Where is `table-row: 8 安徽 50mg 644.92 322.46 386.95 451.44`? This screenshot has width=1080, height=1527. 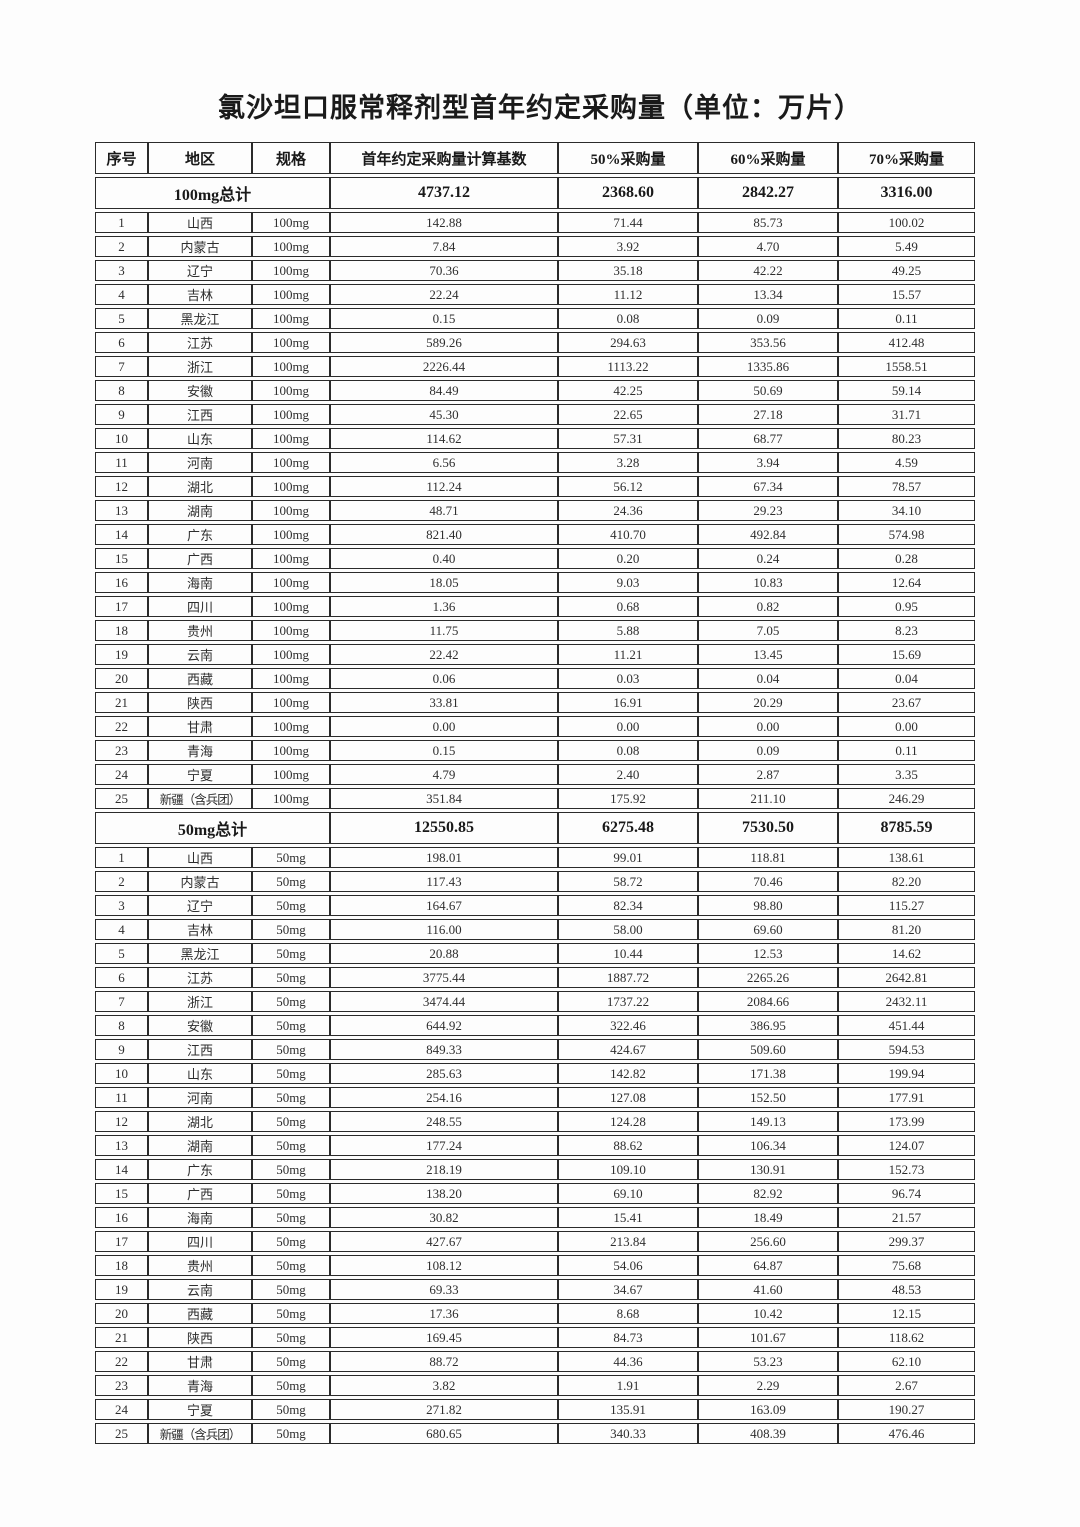
table-row: 8 安徽 50mg 644.92 322.46 386.95 451.44 is located at coordinates (535, 1025).